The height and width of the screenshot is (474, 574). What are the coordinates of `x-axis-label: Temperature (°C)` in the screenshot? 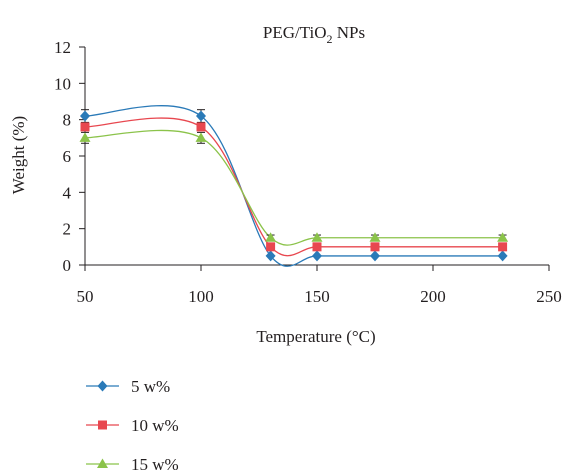 It's located at (315, 336).